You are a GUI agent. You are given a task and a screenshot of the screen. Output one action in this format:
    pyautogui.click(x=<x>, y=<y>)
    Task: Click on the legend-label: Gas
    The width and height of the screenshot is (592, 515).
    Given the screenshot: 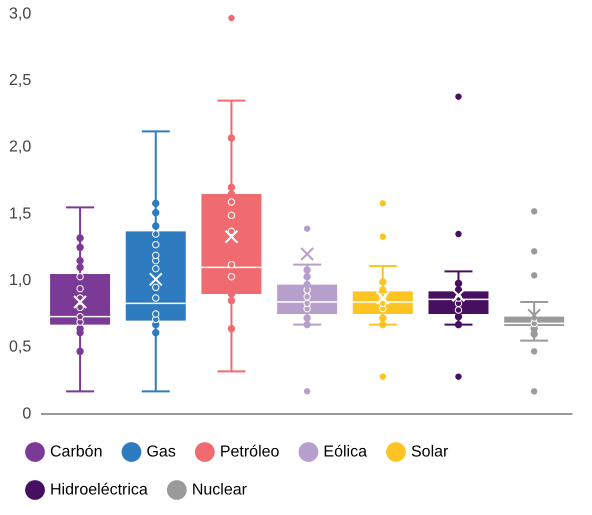 What is the action you would take?
    pyautogui.click(x=161, y=451)
    